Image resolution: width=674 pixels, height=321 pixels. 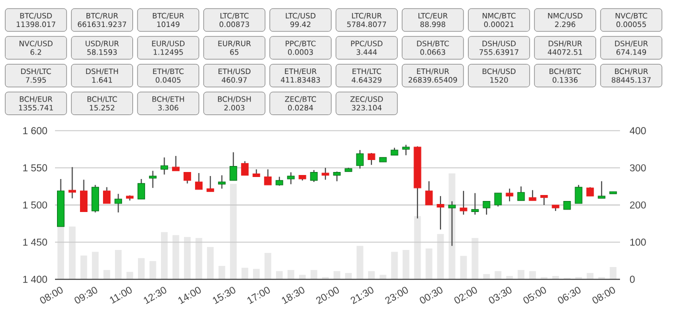 What do you see at coordinates (638, 130) in the screenshot?
I see `y2-tick-label: 400` at bounding box center [638, 130].